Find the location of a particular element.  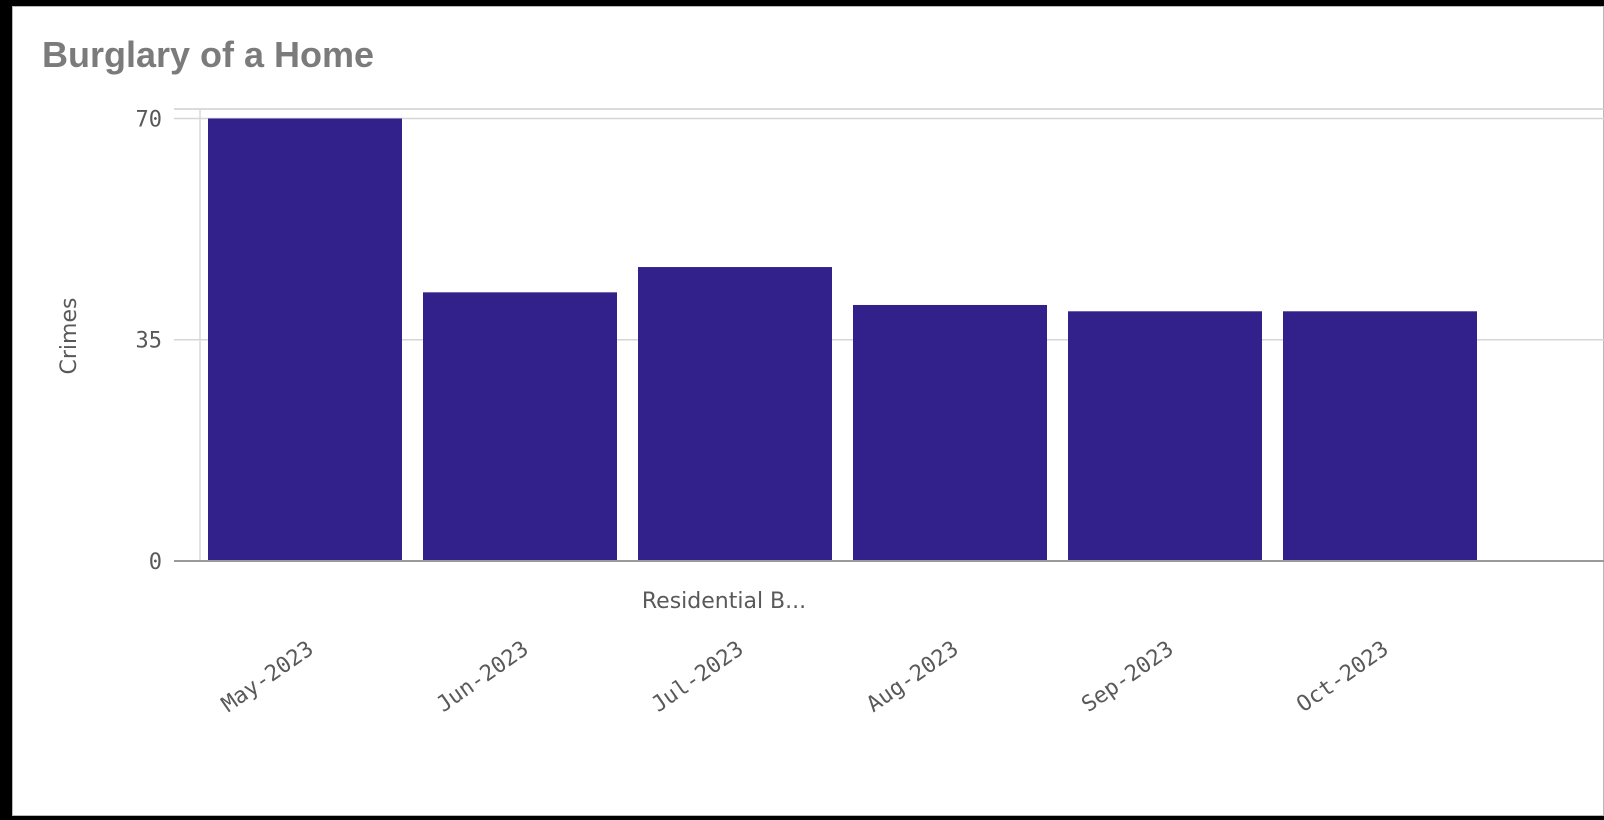

x-tick-label: Oct-2023 is located at coordinates (1342, 676).